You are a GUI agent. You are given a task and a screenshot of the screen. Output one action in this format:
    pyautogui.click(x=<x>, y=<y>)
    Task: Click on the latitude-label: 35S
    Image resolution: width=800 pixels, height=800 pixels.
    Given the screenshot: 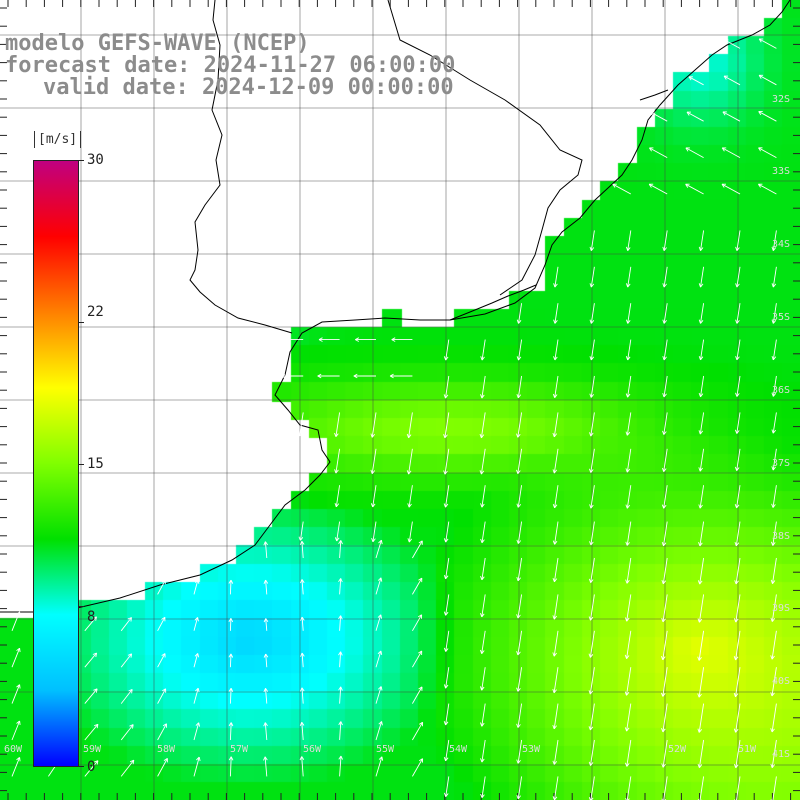 What is the action you would take?
    pyautogui.click(x=781, y=317)
    